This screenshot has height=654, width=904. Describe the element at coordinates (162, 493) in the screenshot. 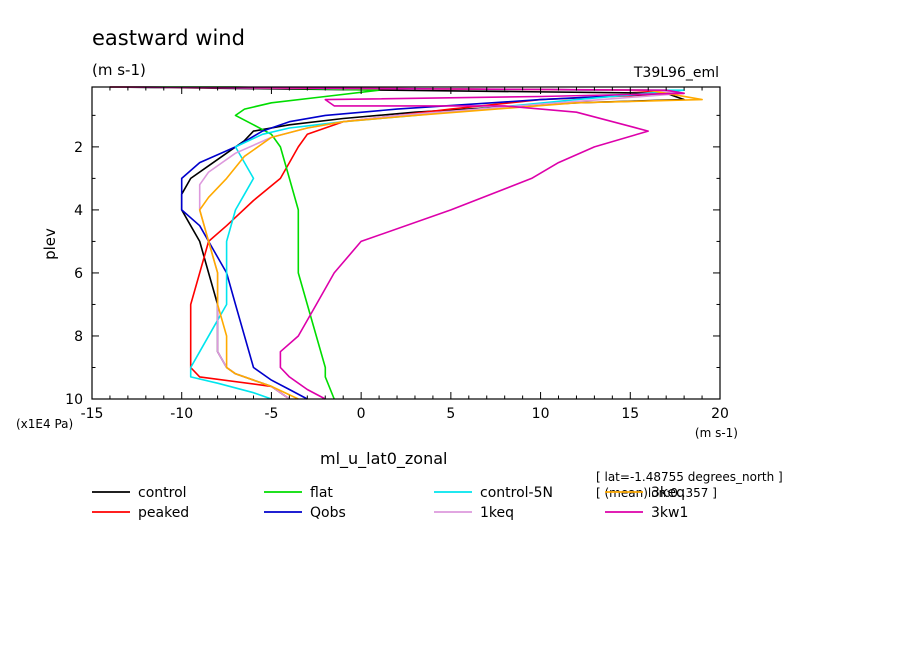

I see `legend-label-control: control` at that location.